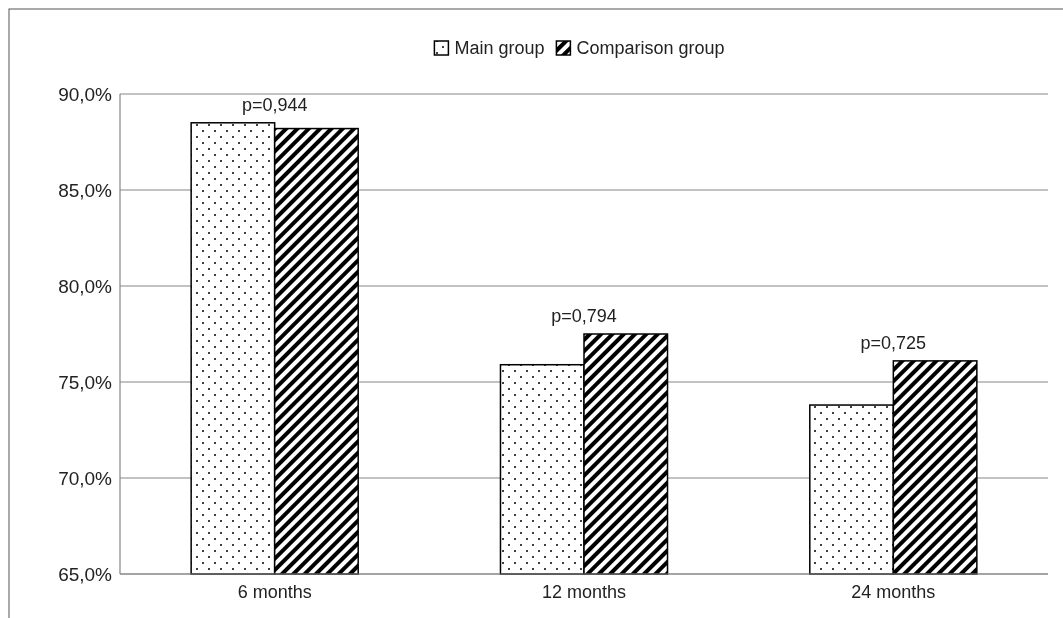 This screenshot has height=618, width=1063. What do you see at coordinates (584, 316) in the screenshot?
I see `annotation: p=0,794` at bounding box center [584, 316].